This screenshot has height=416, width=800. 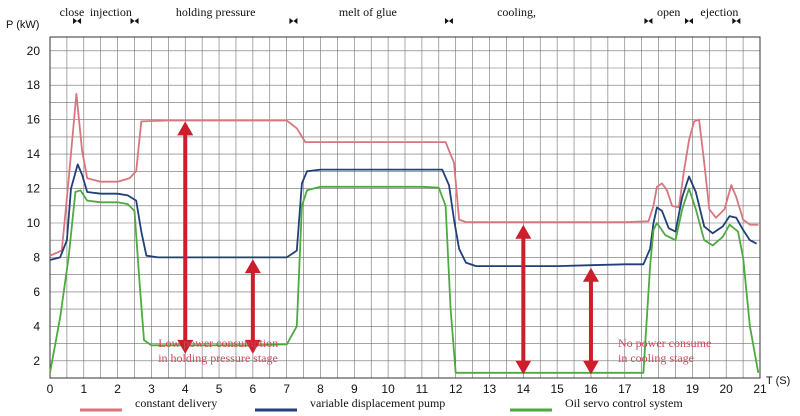 What do you see at coordinates (151, 389) in the screenshot?
I see `x-tick-label: 3` at bounding box center [151, 389].